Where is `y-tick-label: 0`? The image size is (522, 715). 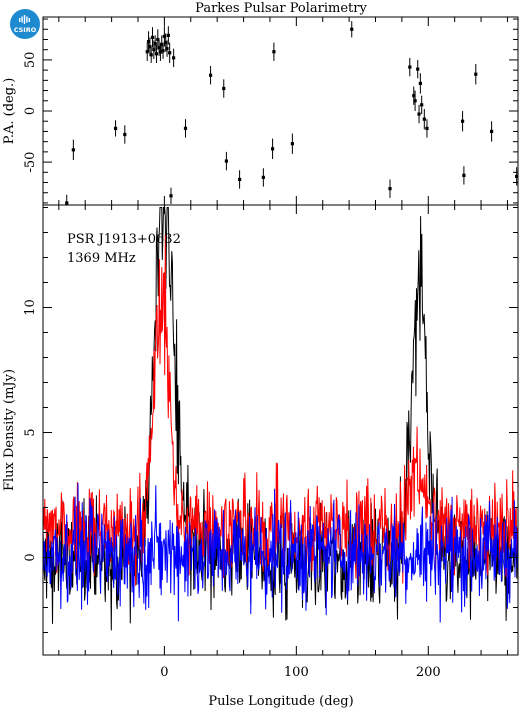 y-tick-label: 0 is located at coordinates (30, 111).